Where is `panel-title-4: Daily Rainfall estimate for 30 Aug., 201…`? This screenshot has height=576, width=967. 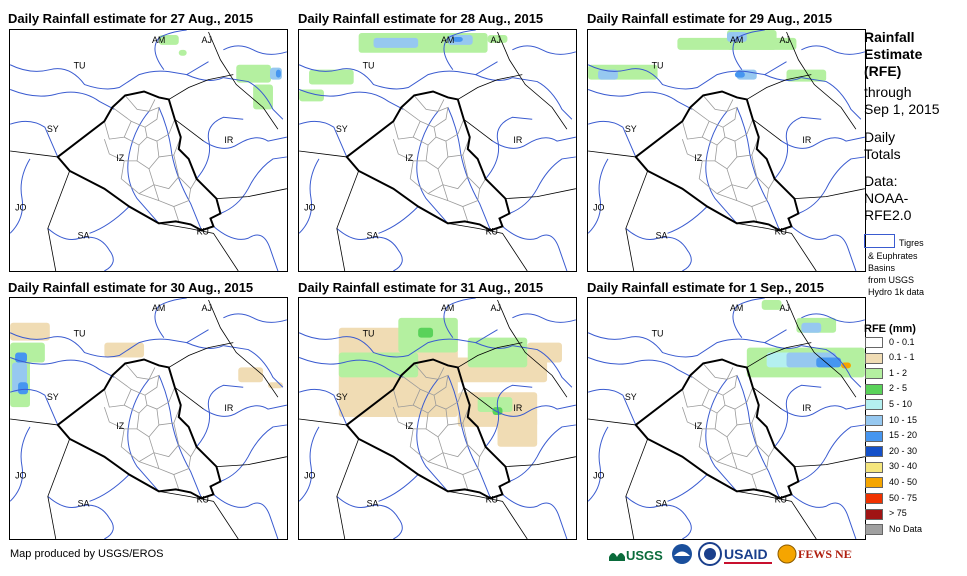
panel-title-4: Daily Rainfall estimate for 30 Aug., 201… is located at coordinates (131, 287).